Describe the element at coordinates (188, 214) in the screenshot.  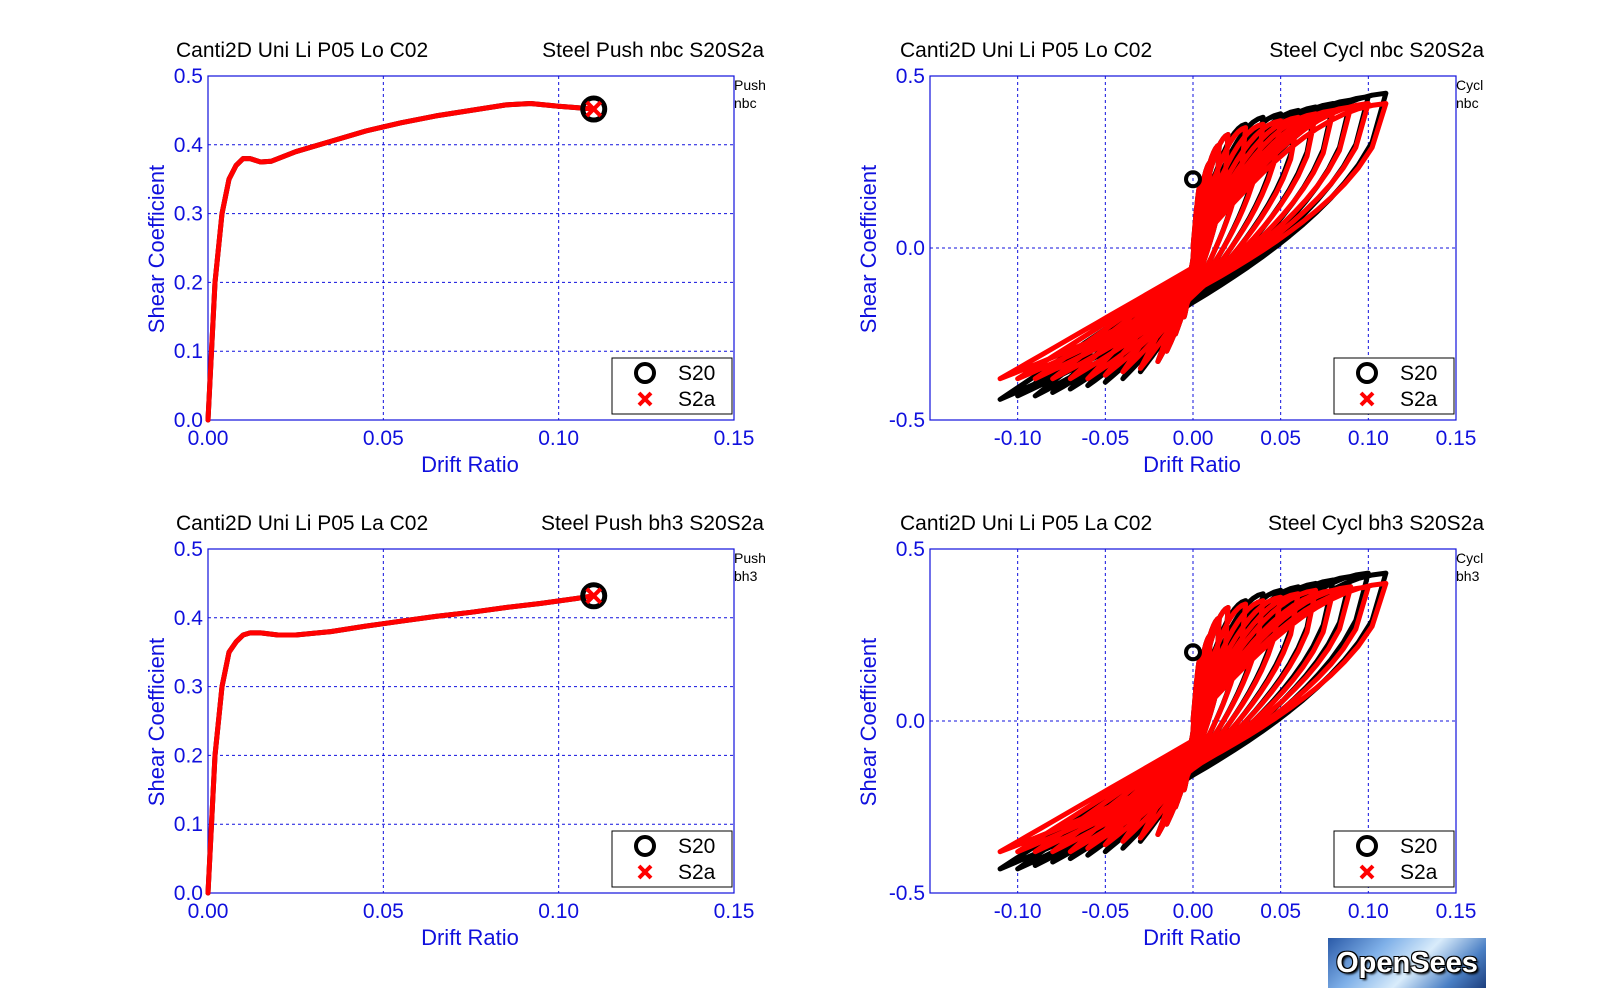
I see `y-tick-label: 0.3` at that location.